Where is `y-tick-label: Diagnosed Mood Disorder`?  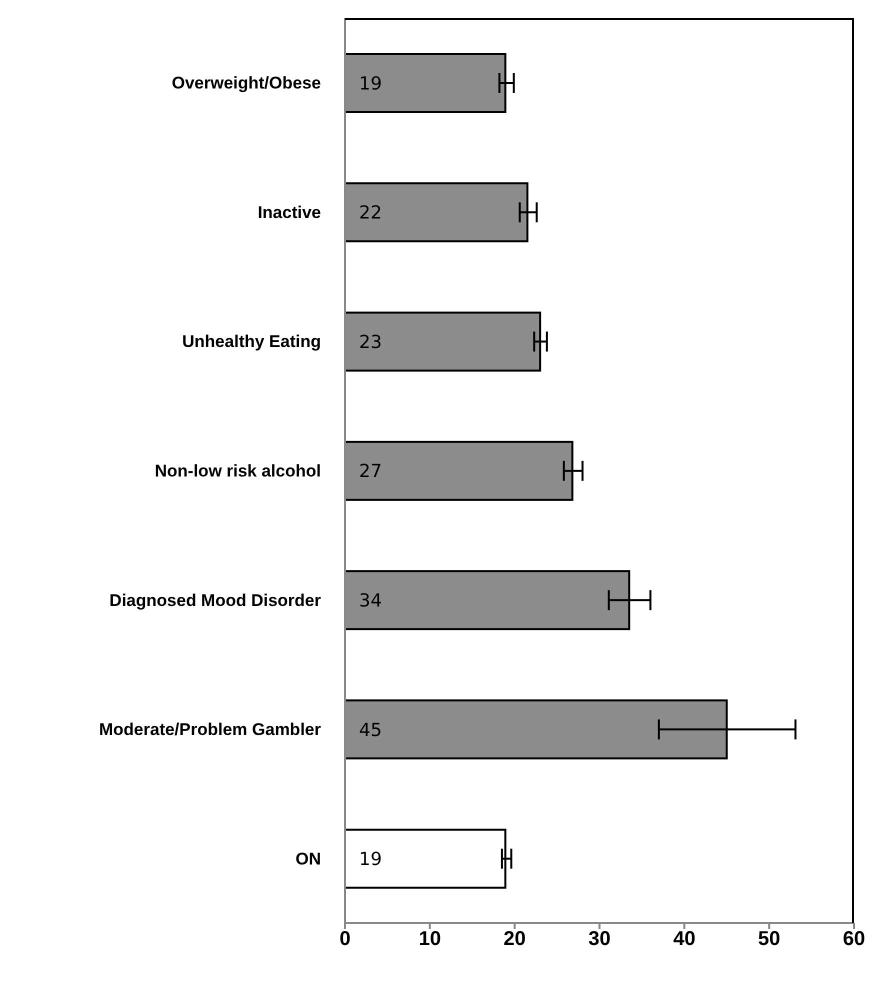
y-tick-label: Diagnosed Mood Disorder is located at coordinates (215, 600).